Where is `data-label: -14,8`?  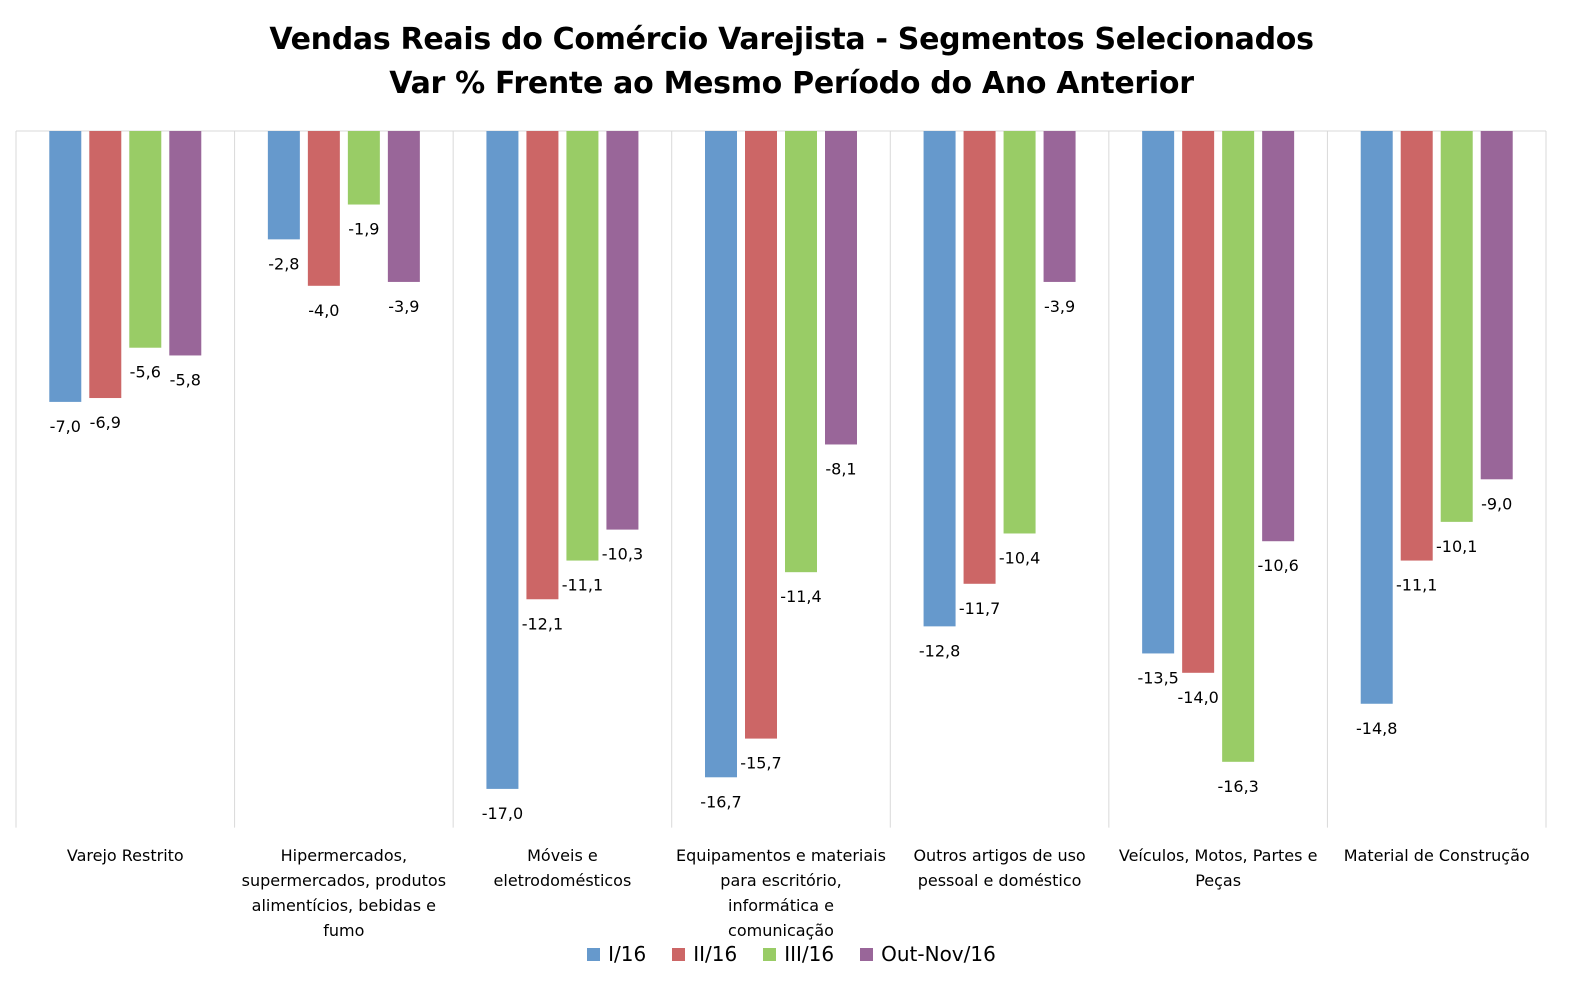 data-label: -14,8 is located at coordinates (1376, 728).